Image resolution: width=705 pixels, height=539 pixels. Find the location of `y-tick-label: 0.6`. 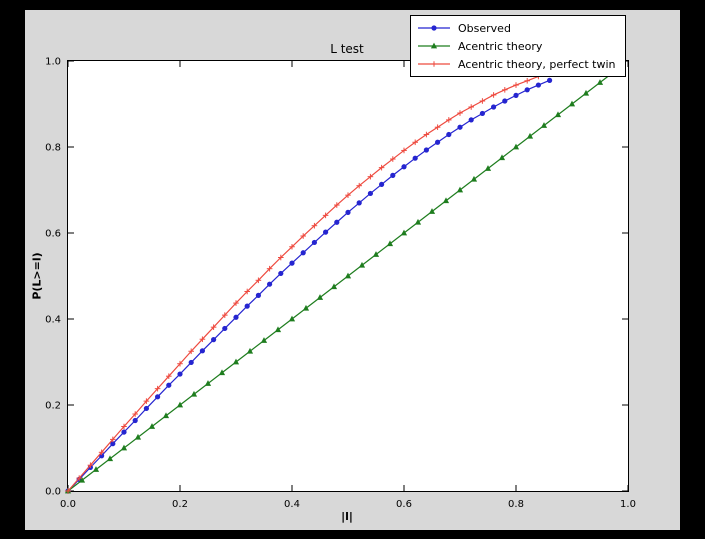

y-tick-label: 0.6 is located at coordinates (53, 234).